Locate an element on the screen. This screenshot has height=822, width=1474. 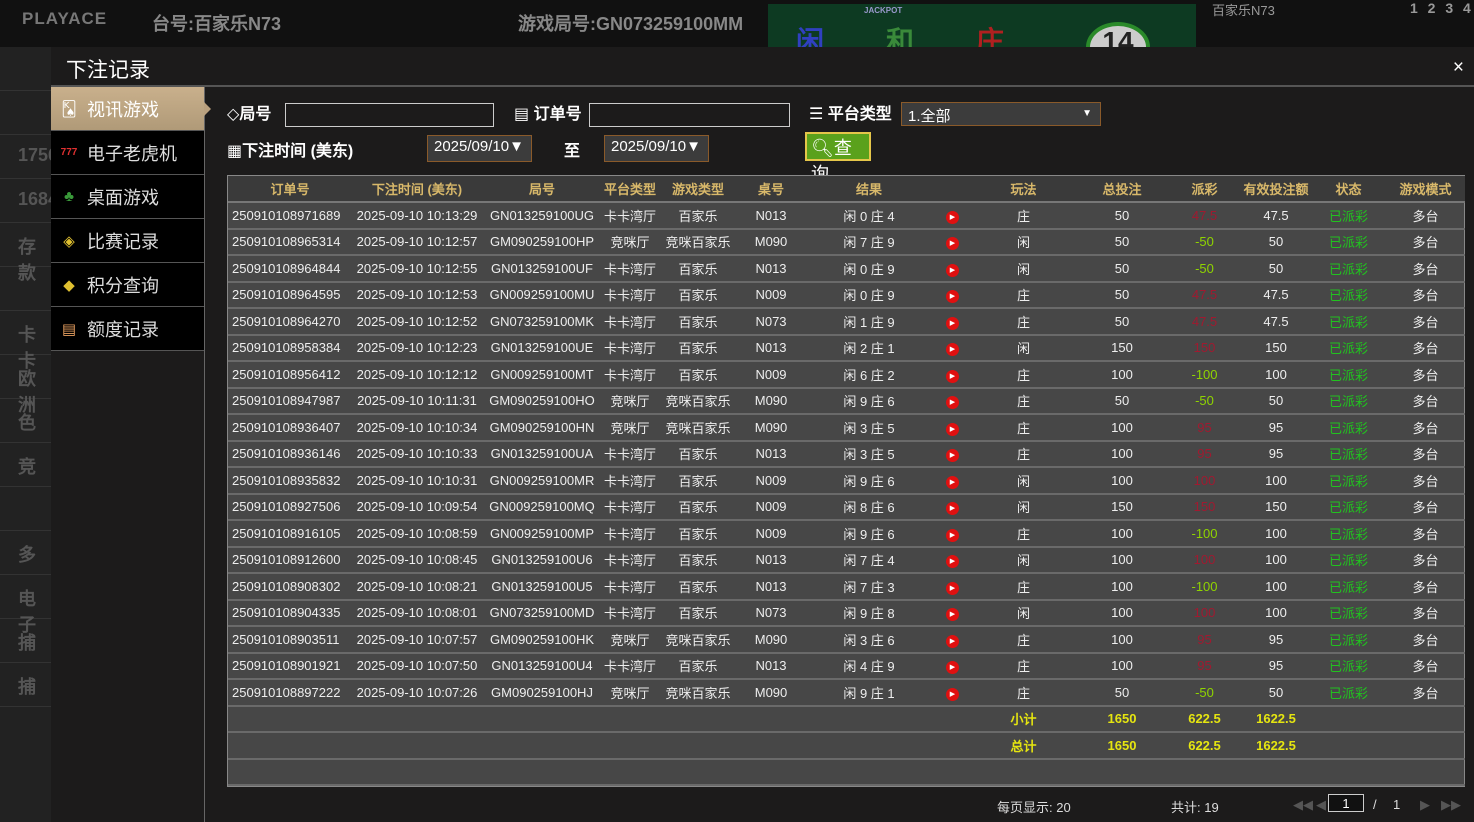
round-filter-label: ◇局号 is located at coordinates (249, 112).